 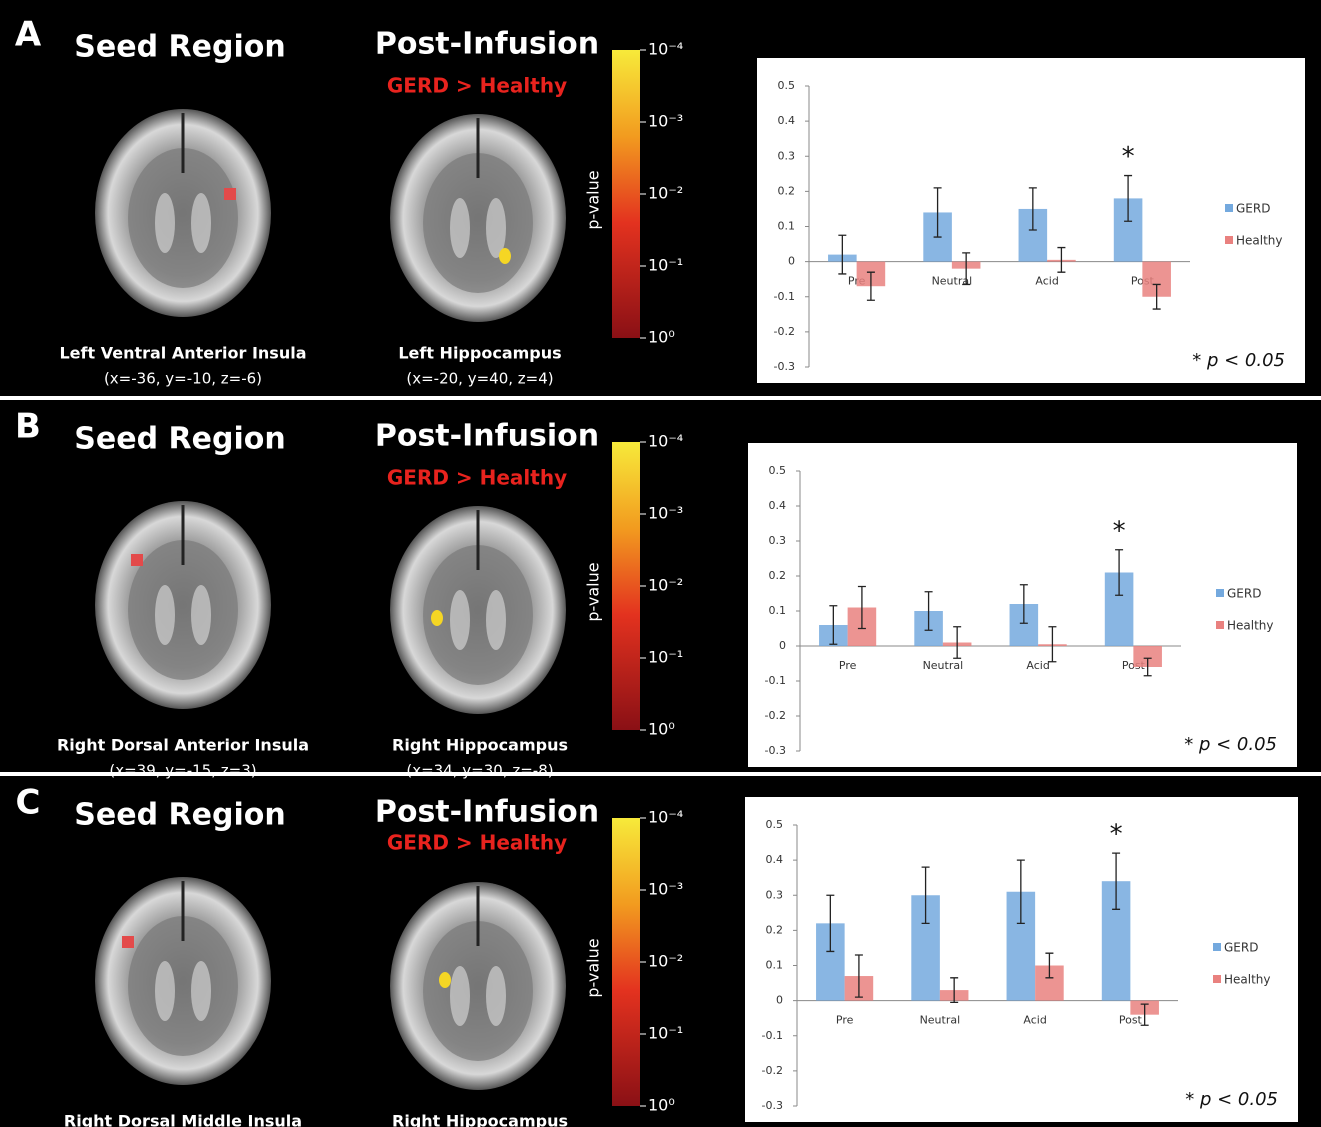 What do you see at coordinates (665, 193) in the screenshot?
I see `colorbar-tick-label: 10⁻²` at bounding box center [665, 193].